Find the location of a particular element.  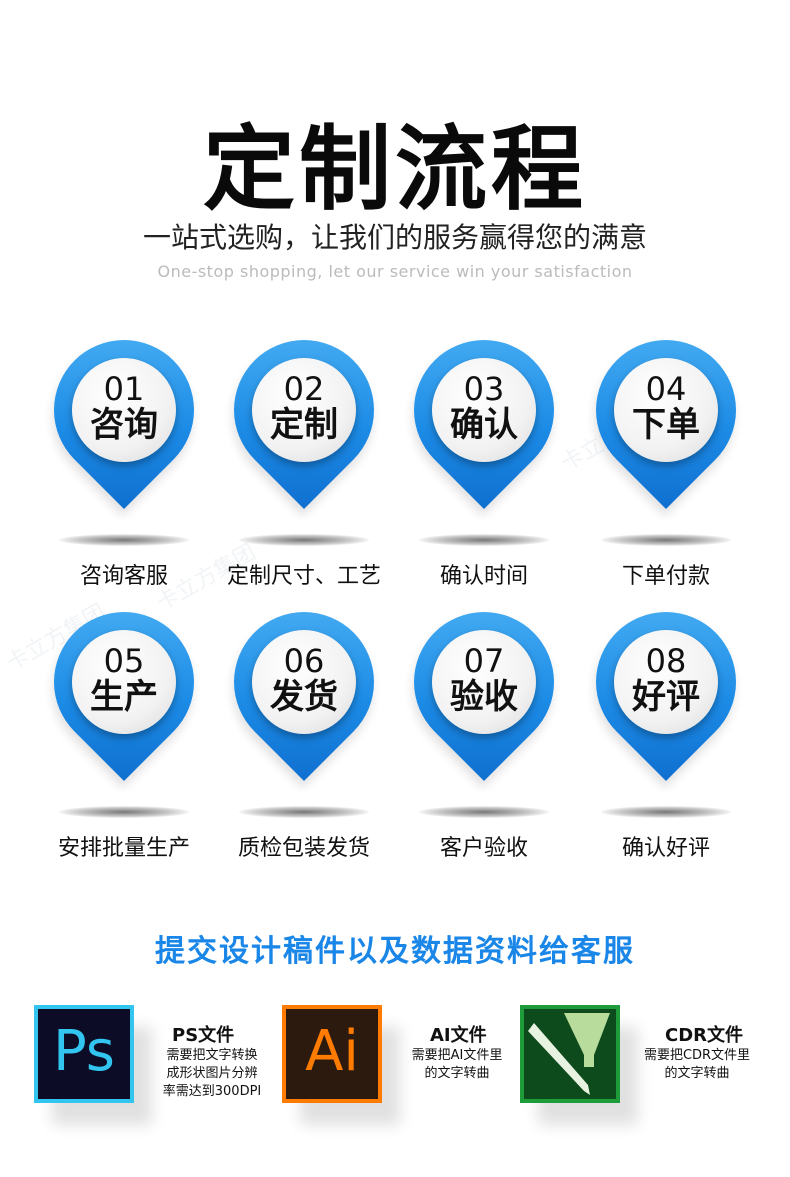

step-number: 08 is located at coordinates (666, 661).